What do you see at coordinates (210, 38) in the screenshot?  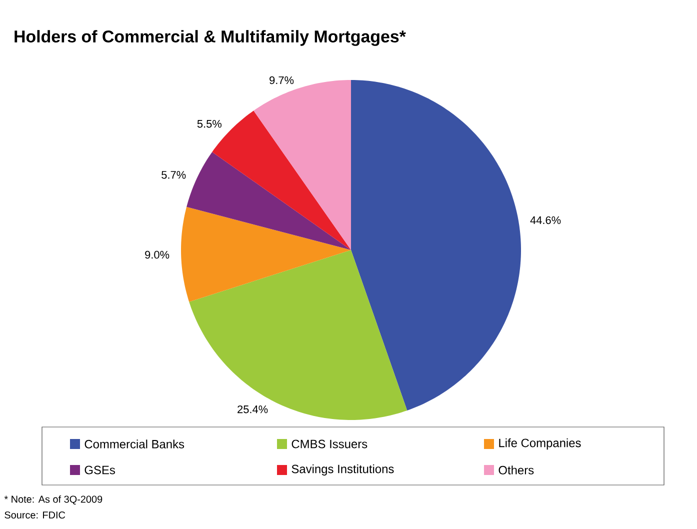 I see `chart-title: Holders of Commercial & Multifamily Mortgages*` at bounding box center [210, 38].